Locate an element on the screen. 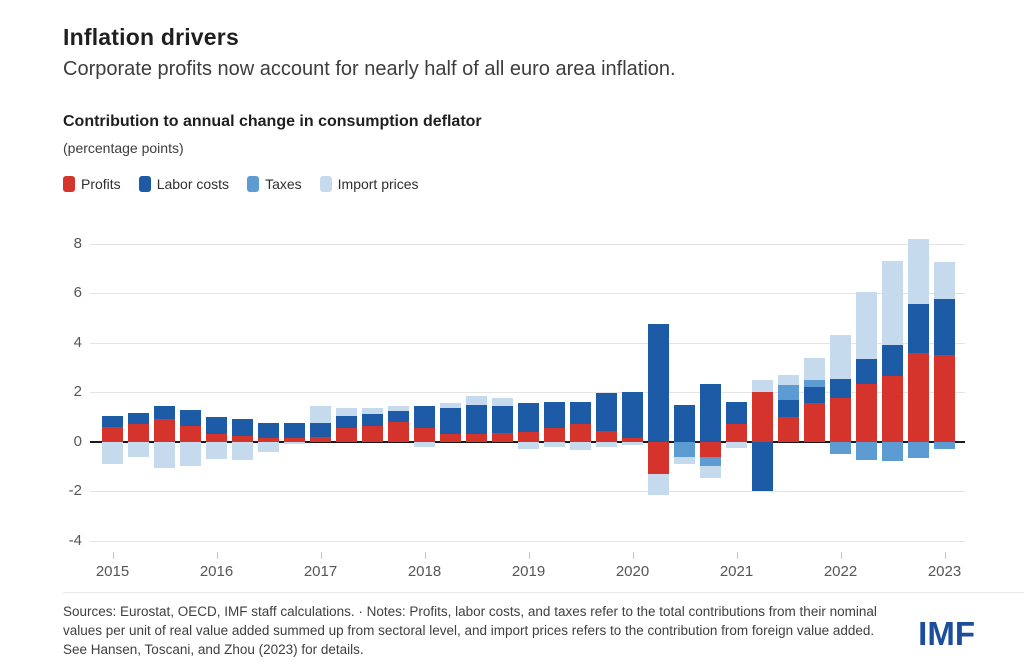 The height and width of the screenshot is (672, 1024). bar-segment-2017Q2-labor-costs is located at coordinates (346, 422).